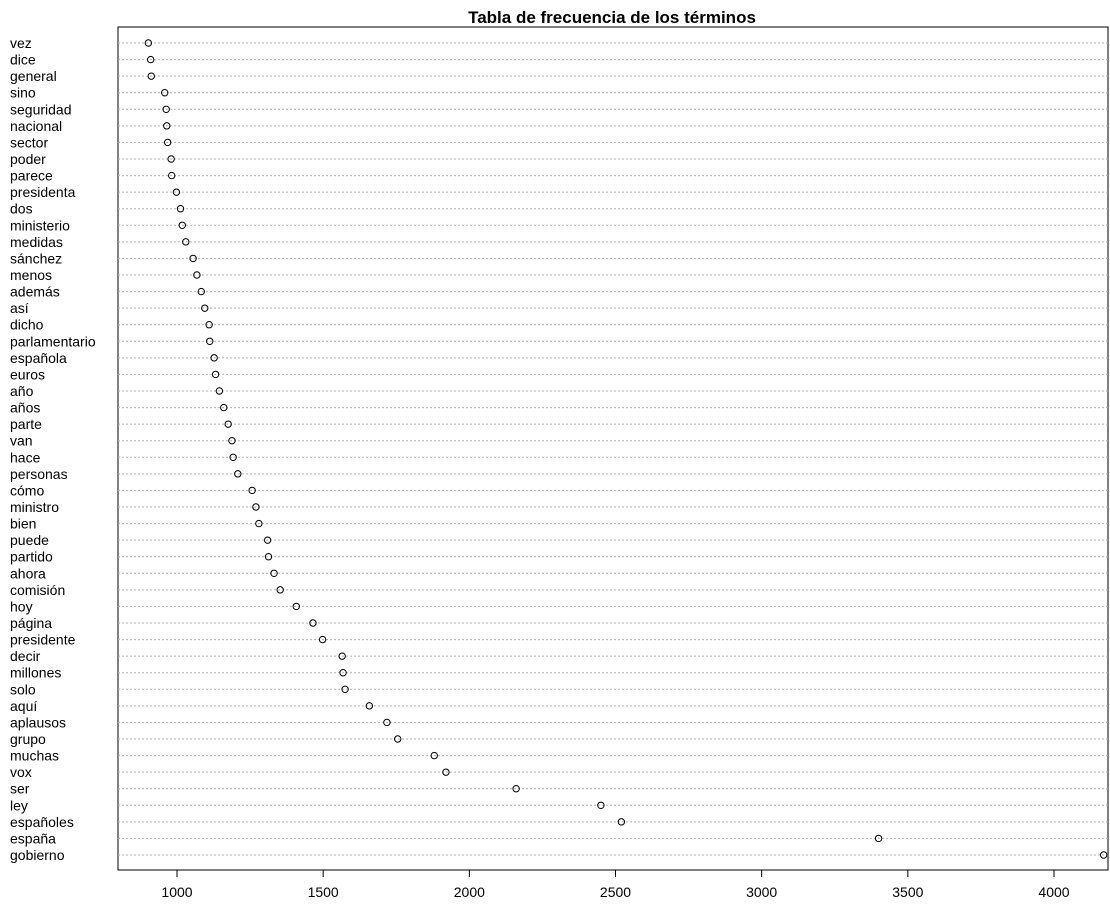 The height and width of the screenshot is (909, 1110). What do you see at coordinates (28, 573) in the screenshot?
I see `category-label: ahora` at bounding box center [28, 573].